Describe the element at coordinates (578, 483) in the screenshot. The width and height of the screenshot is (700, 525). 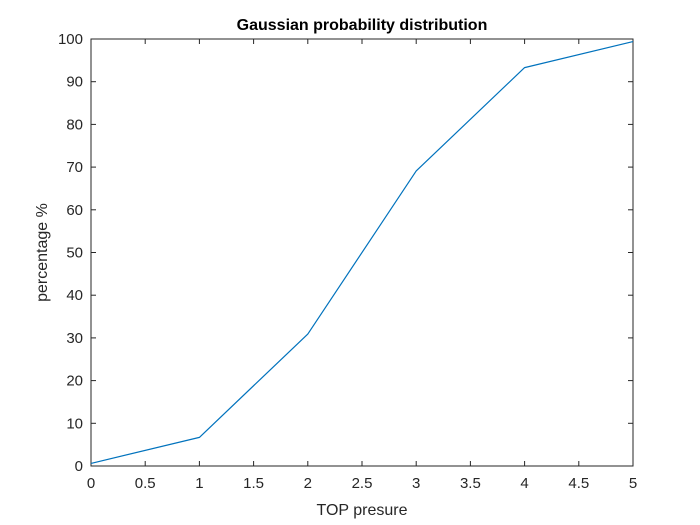
I see `x-tick-label: 4.5` at that location.